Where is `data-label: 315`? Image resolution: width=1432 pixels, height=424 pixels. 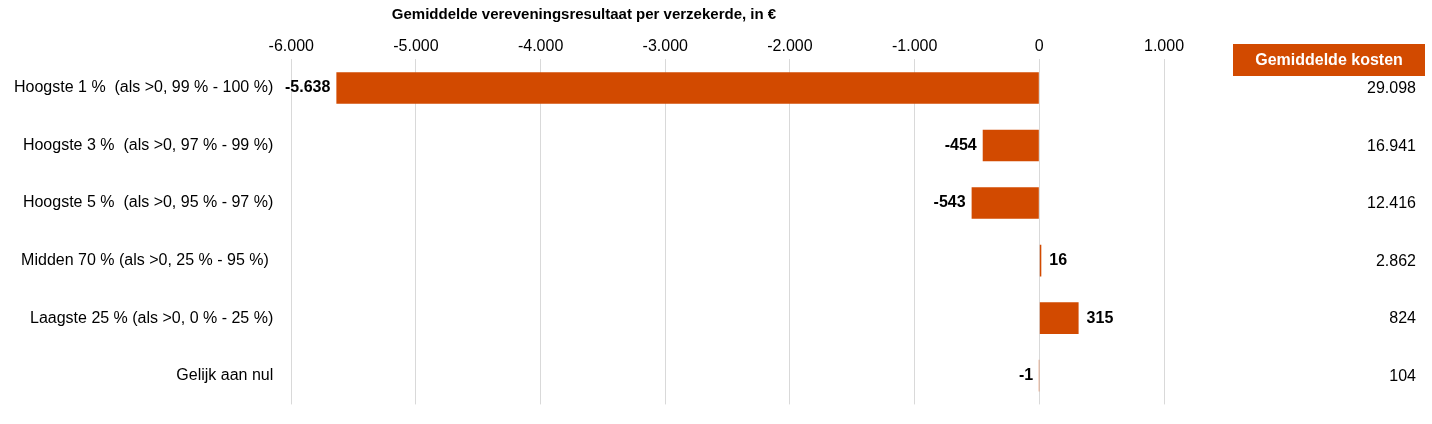
data-label: 315 is located at coordinates (1100, 317).